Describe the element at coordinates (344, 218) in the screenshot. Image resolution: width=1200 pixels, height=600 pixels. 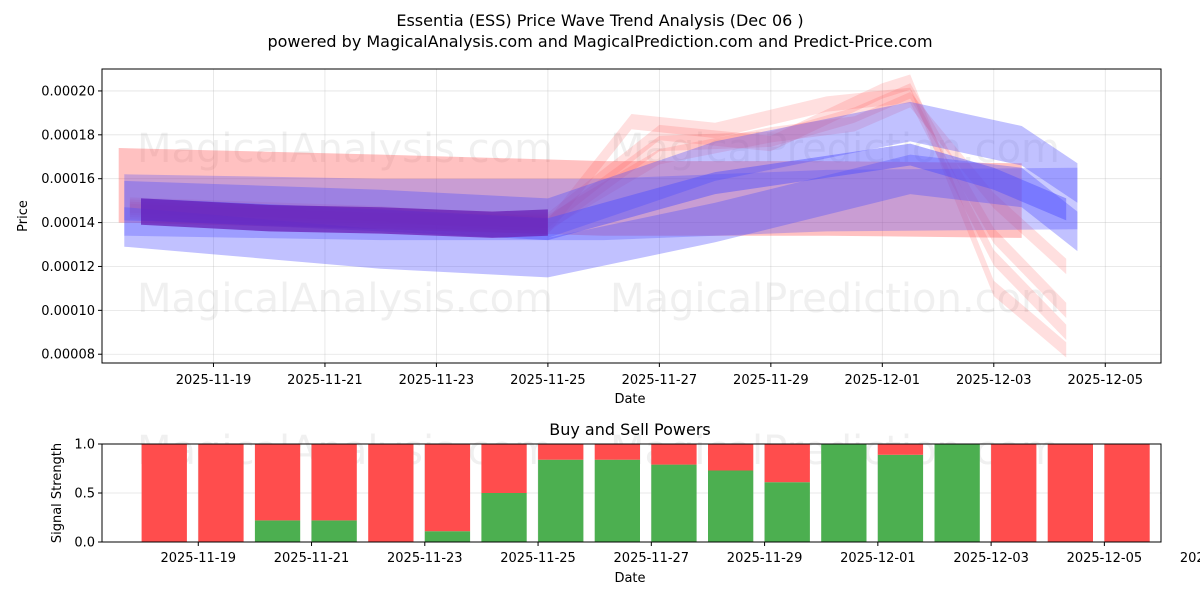
I see `purple-wave-band` at that location.